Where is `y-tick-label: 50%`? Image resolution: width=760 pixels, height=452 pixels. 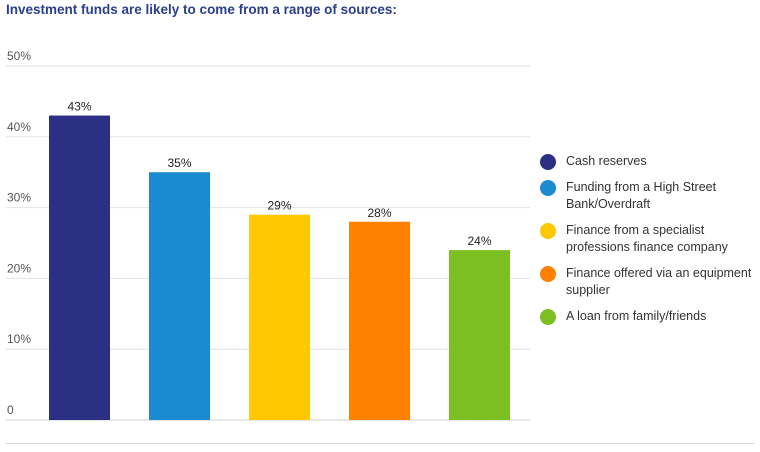
y-tick-label: 50% is located at coordinates (19, 56).